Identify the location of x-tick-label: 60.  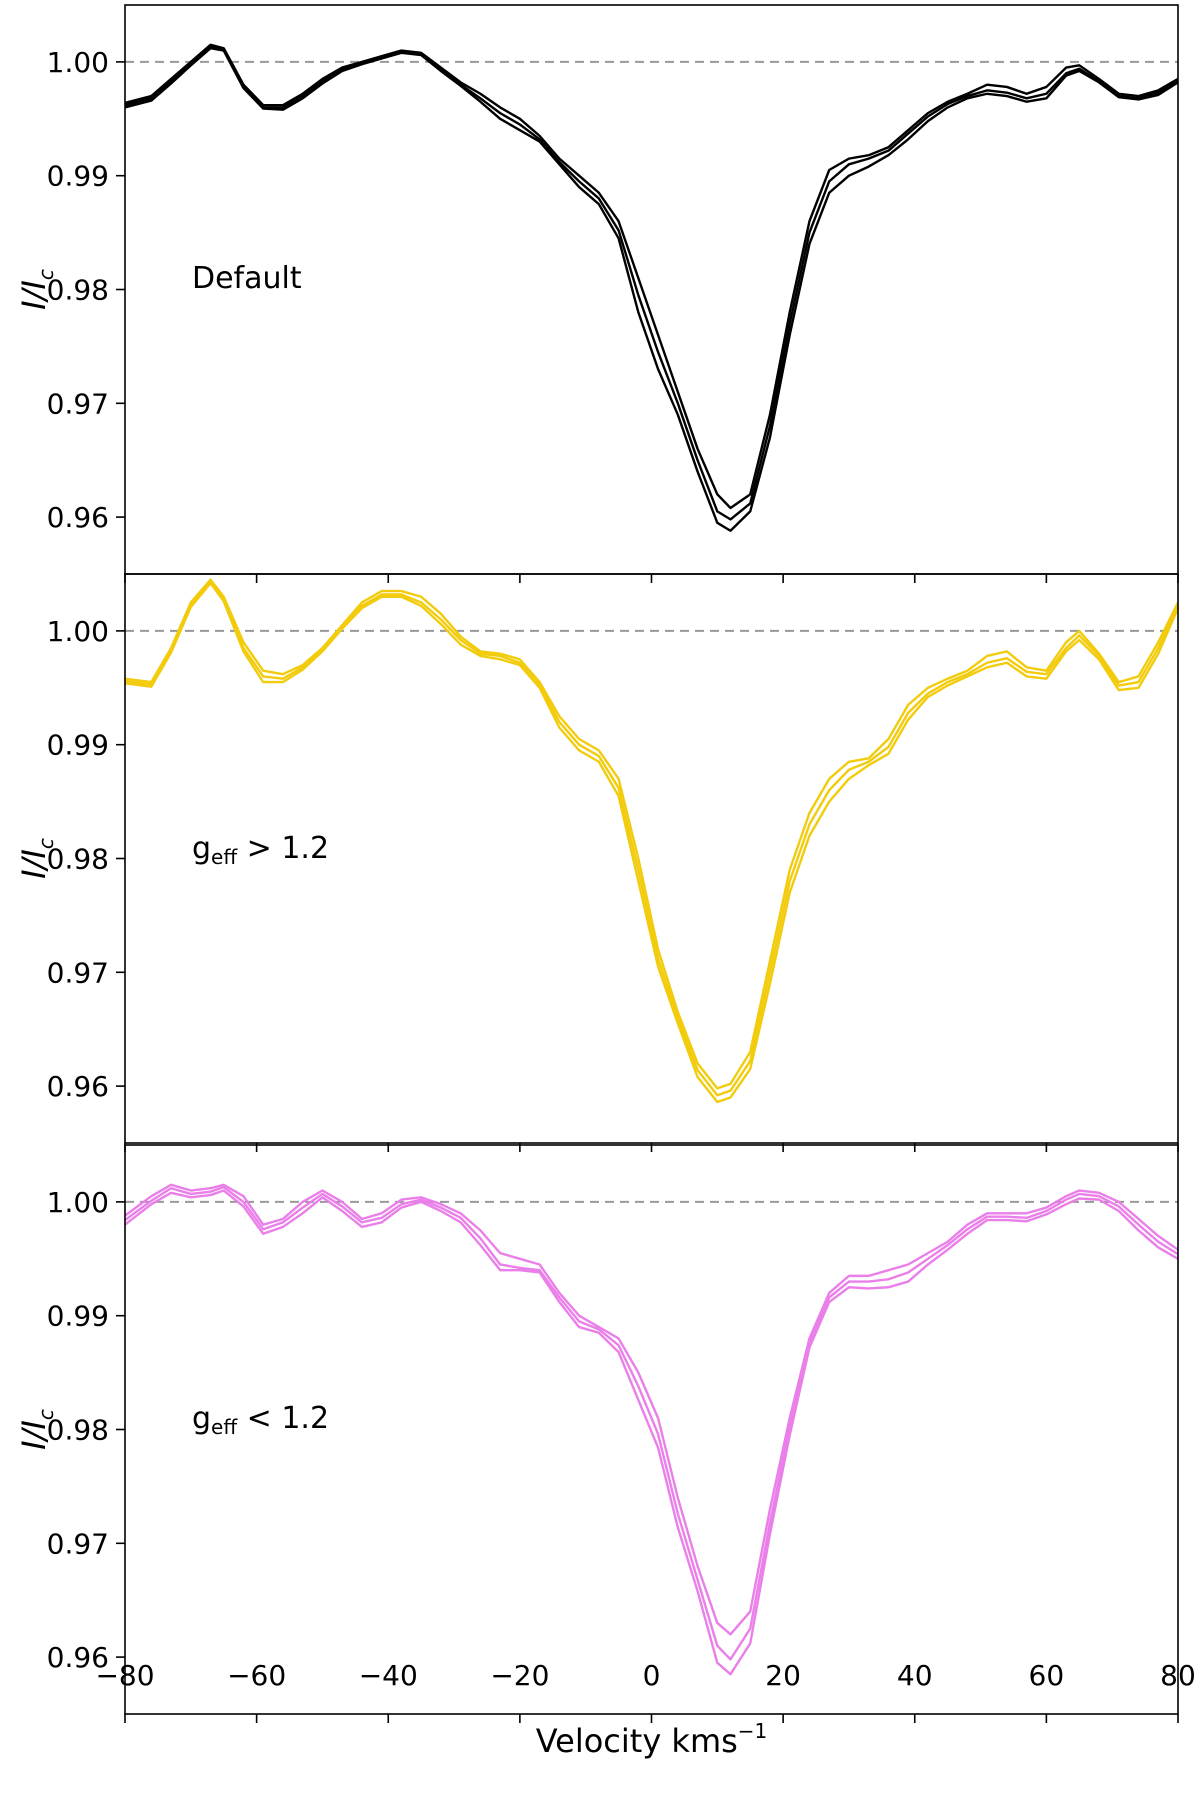
(1047, 1675).